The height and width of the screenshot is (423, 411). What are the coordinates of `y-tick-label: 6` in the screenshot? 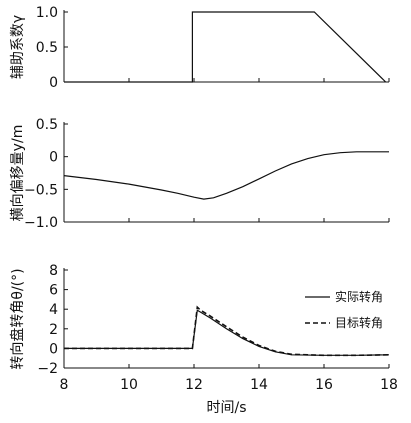 It's located at (53, 291).